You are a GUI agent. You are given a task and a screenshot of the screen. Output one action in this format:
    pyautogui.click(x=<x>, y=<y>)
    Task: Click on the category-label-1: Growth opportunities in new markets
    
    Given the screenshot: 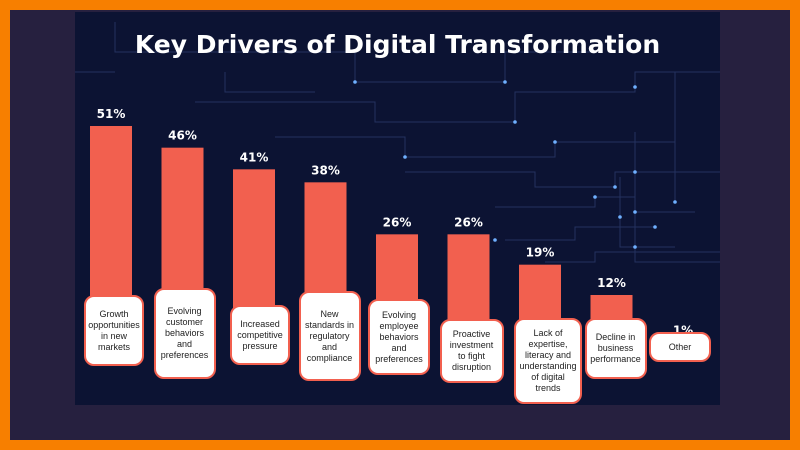 What is the action you would take?
    pyautogui.click(x=114, y=330)
    